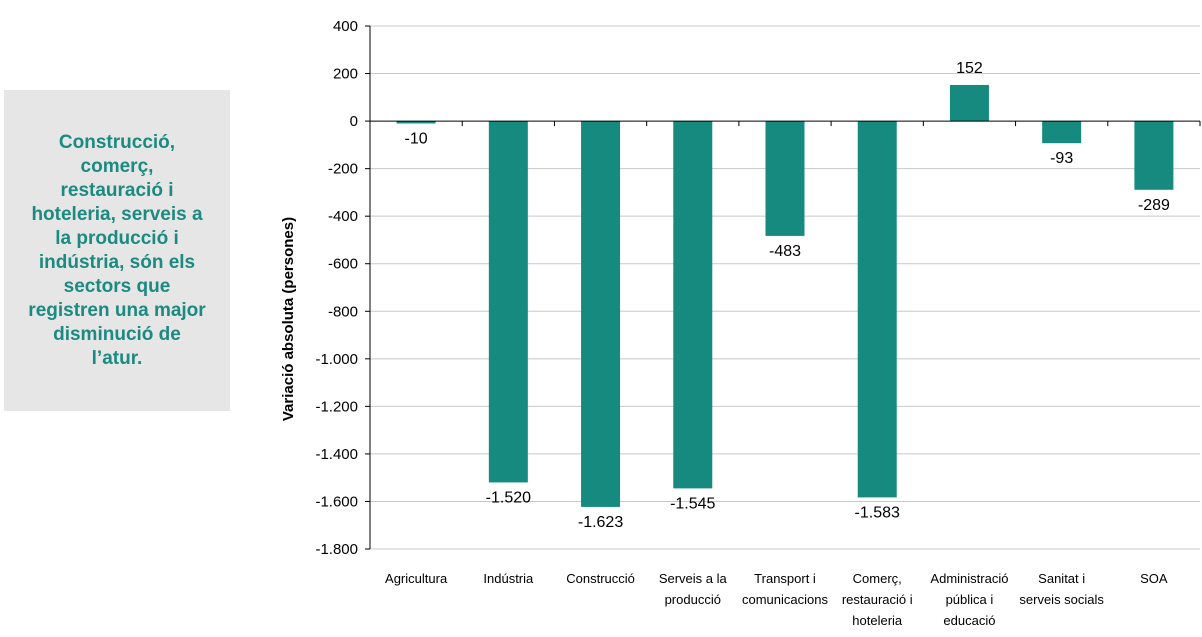  I want to click on category-label: producció, so click(693, 599).